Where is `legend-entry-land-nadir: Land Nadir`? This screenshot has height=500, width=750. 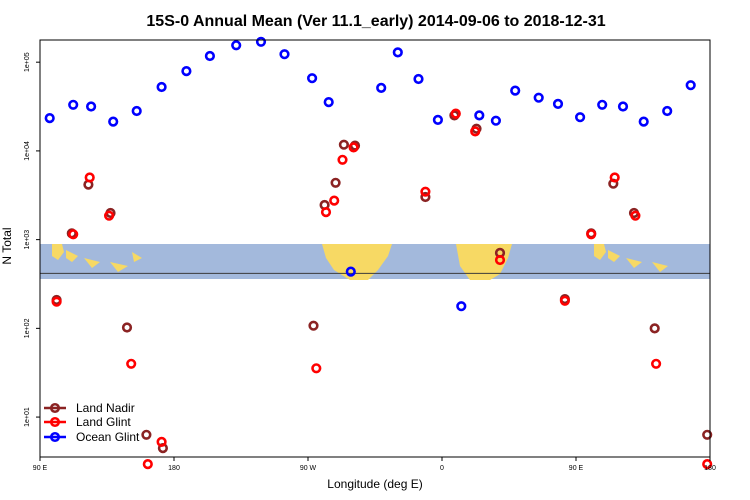 legend-entry-land-nadir: Land Nadir is located at coordinates (89, 408).